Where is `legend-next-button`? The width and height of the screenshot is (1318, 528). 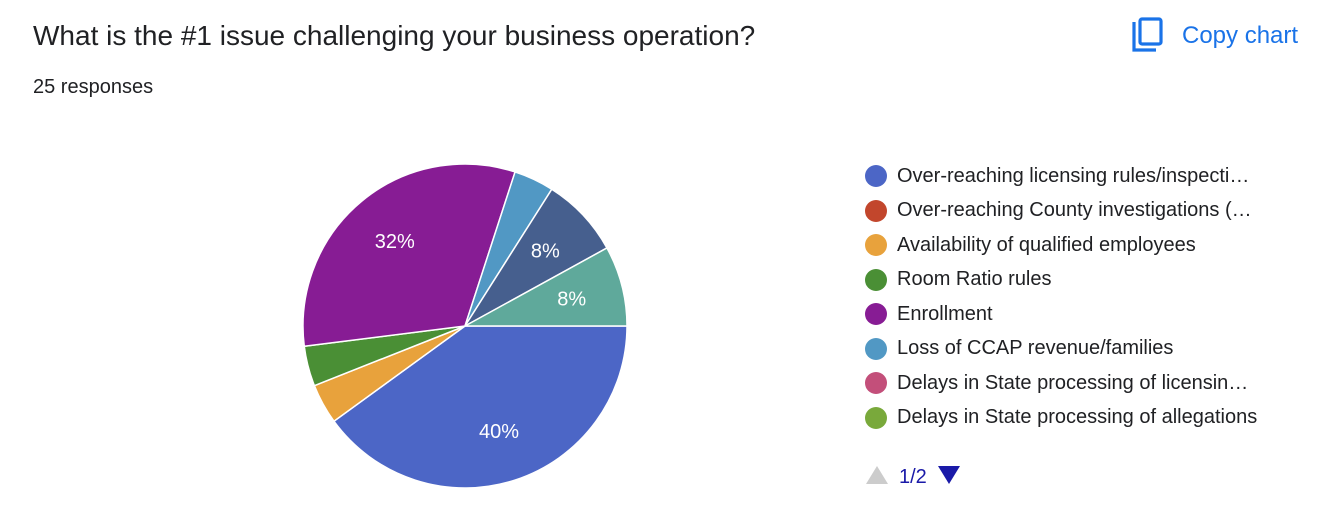
legend-next-button is located at coordinates (949, 477).